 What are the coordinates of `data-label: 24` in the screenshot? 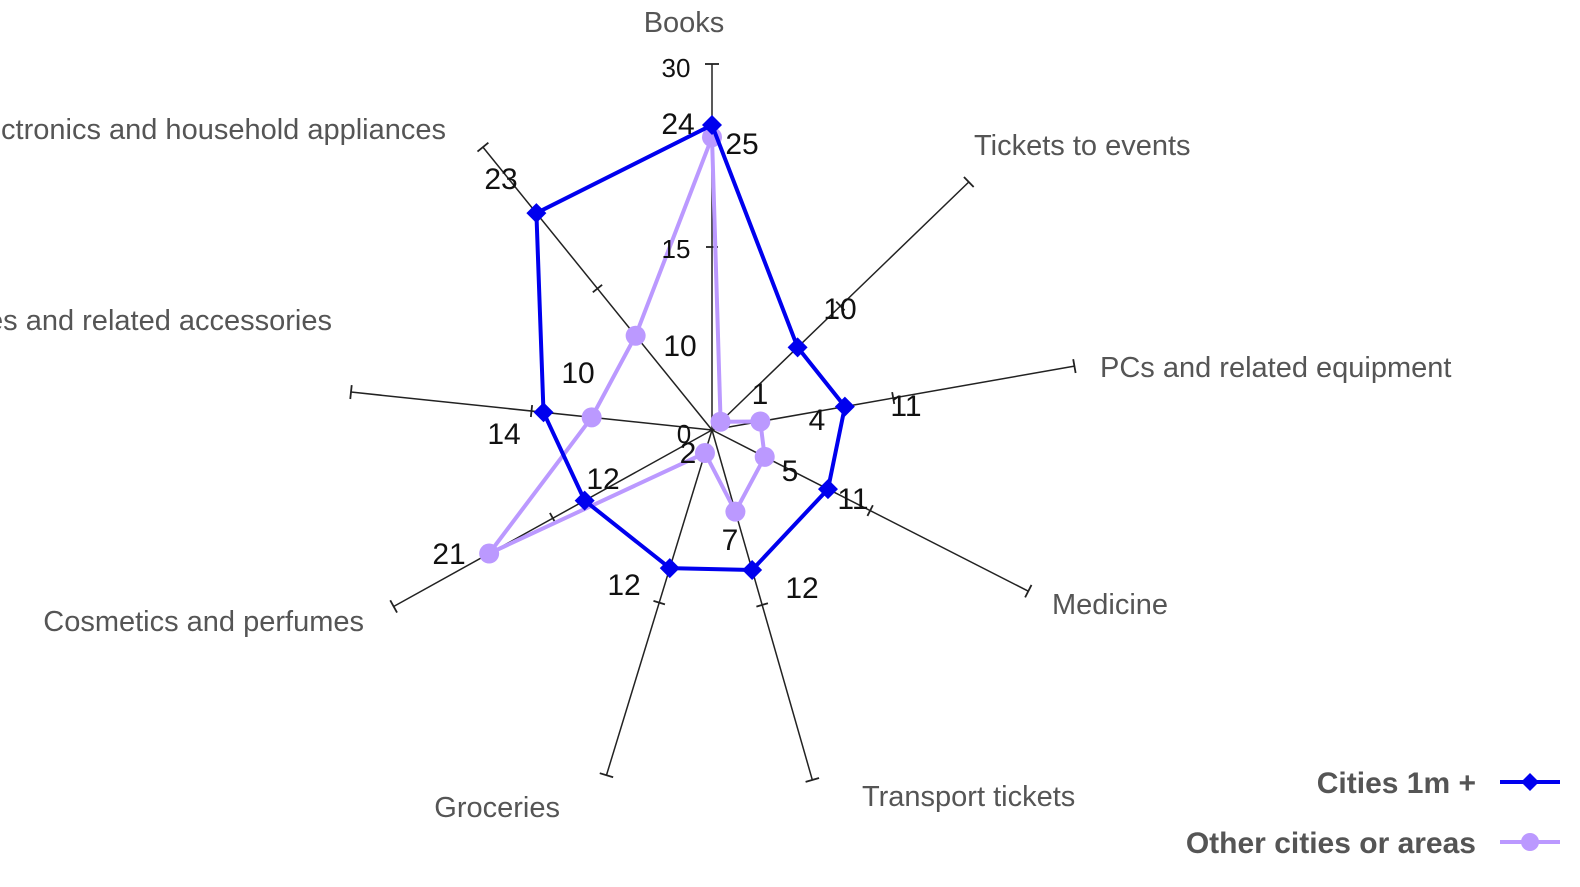 It's located at (677, 124).